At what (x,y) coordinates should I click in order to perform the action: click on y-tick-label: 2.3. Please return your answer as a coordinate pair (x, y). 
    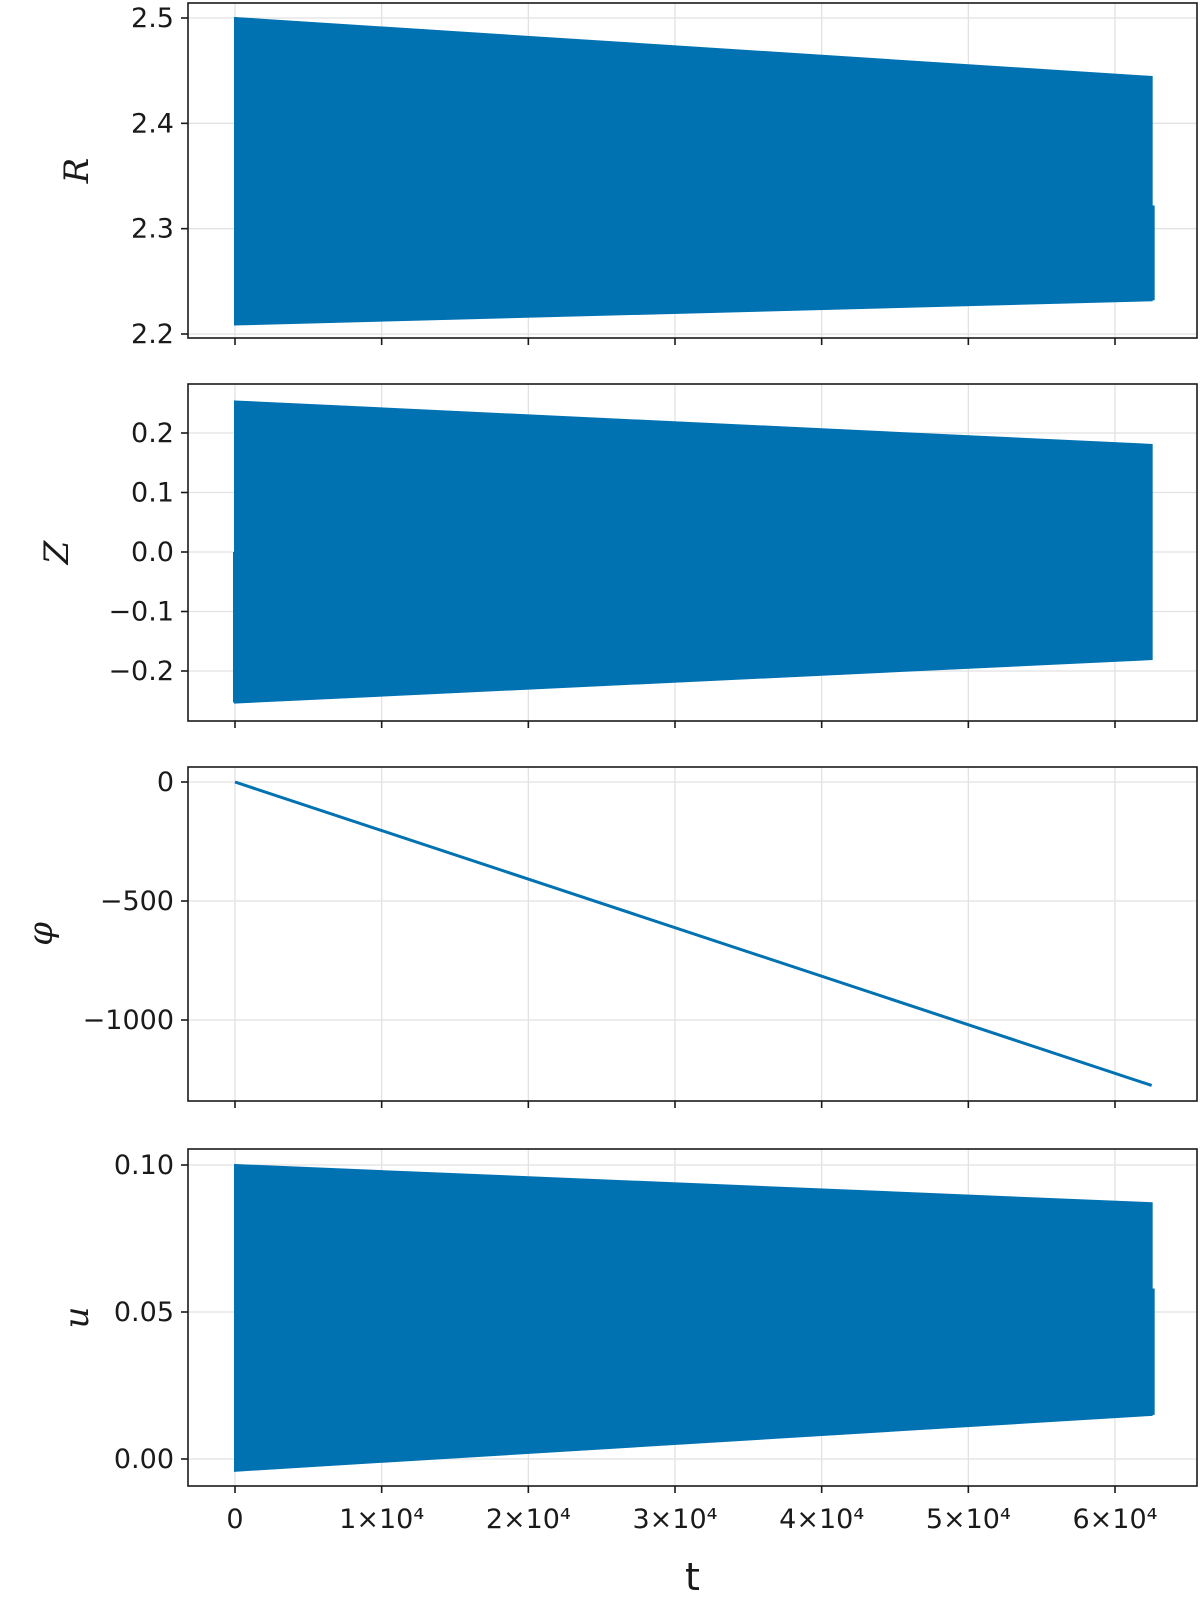
    Looking at the image, I should click on (152, 229).